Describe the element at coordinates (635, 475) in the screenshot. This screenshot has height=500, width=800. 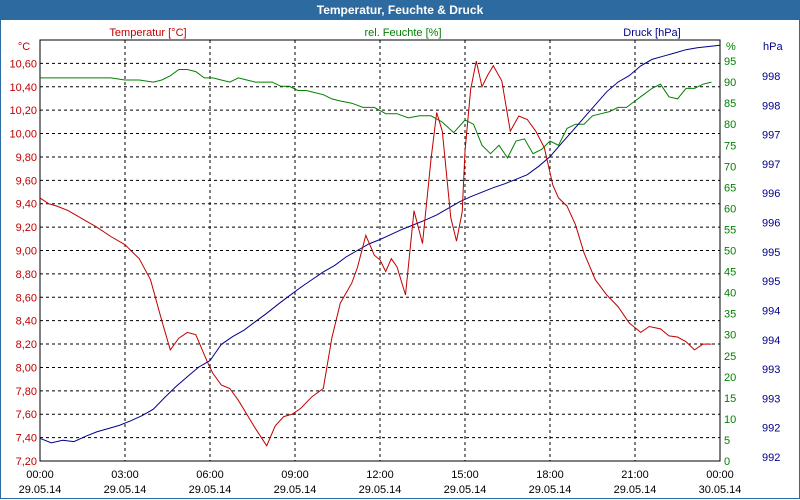
I see `x-tick-time: 21:00` at that location.